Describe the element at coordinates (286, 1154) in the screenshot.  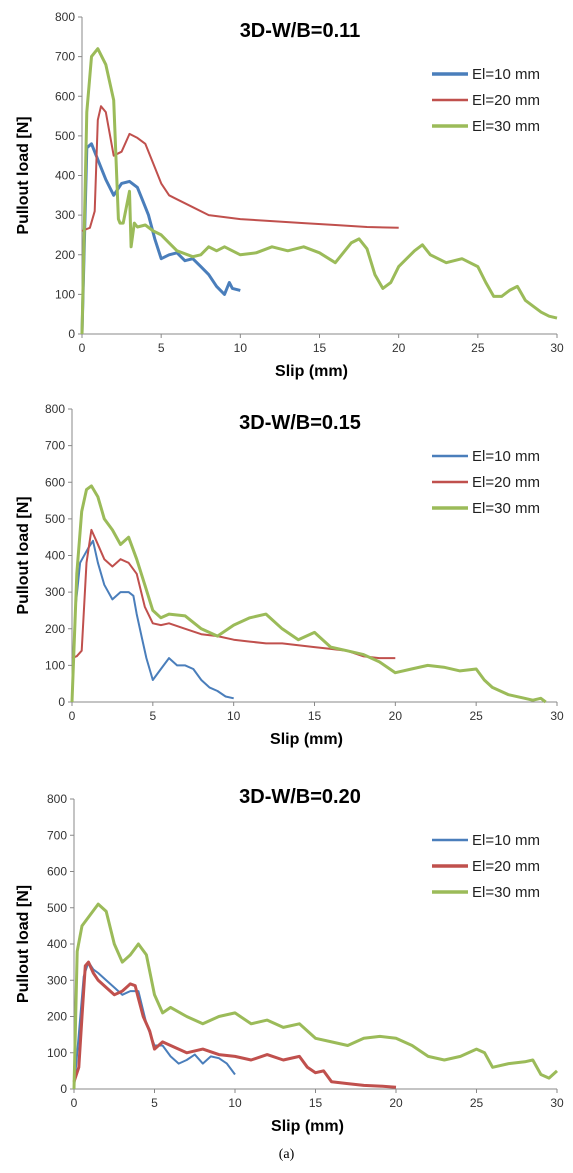
I see `figure-caption: (a)` at that location.